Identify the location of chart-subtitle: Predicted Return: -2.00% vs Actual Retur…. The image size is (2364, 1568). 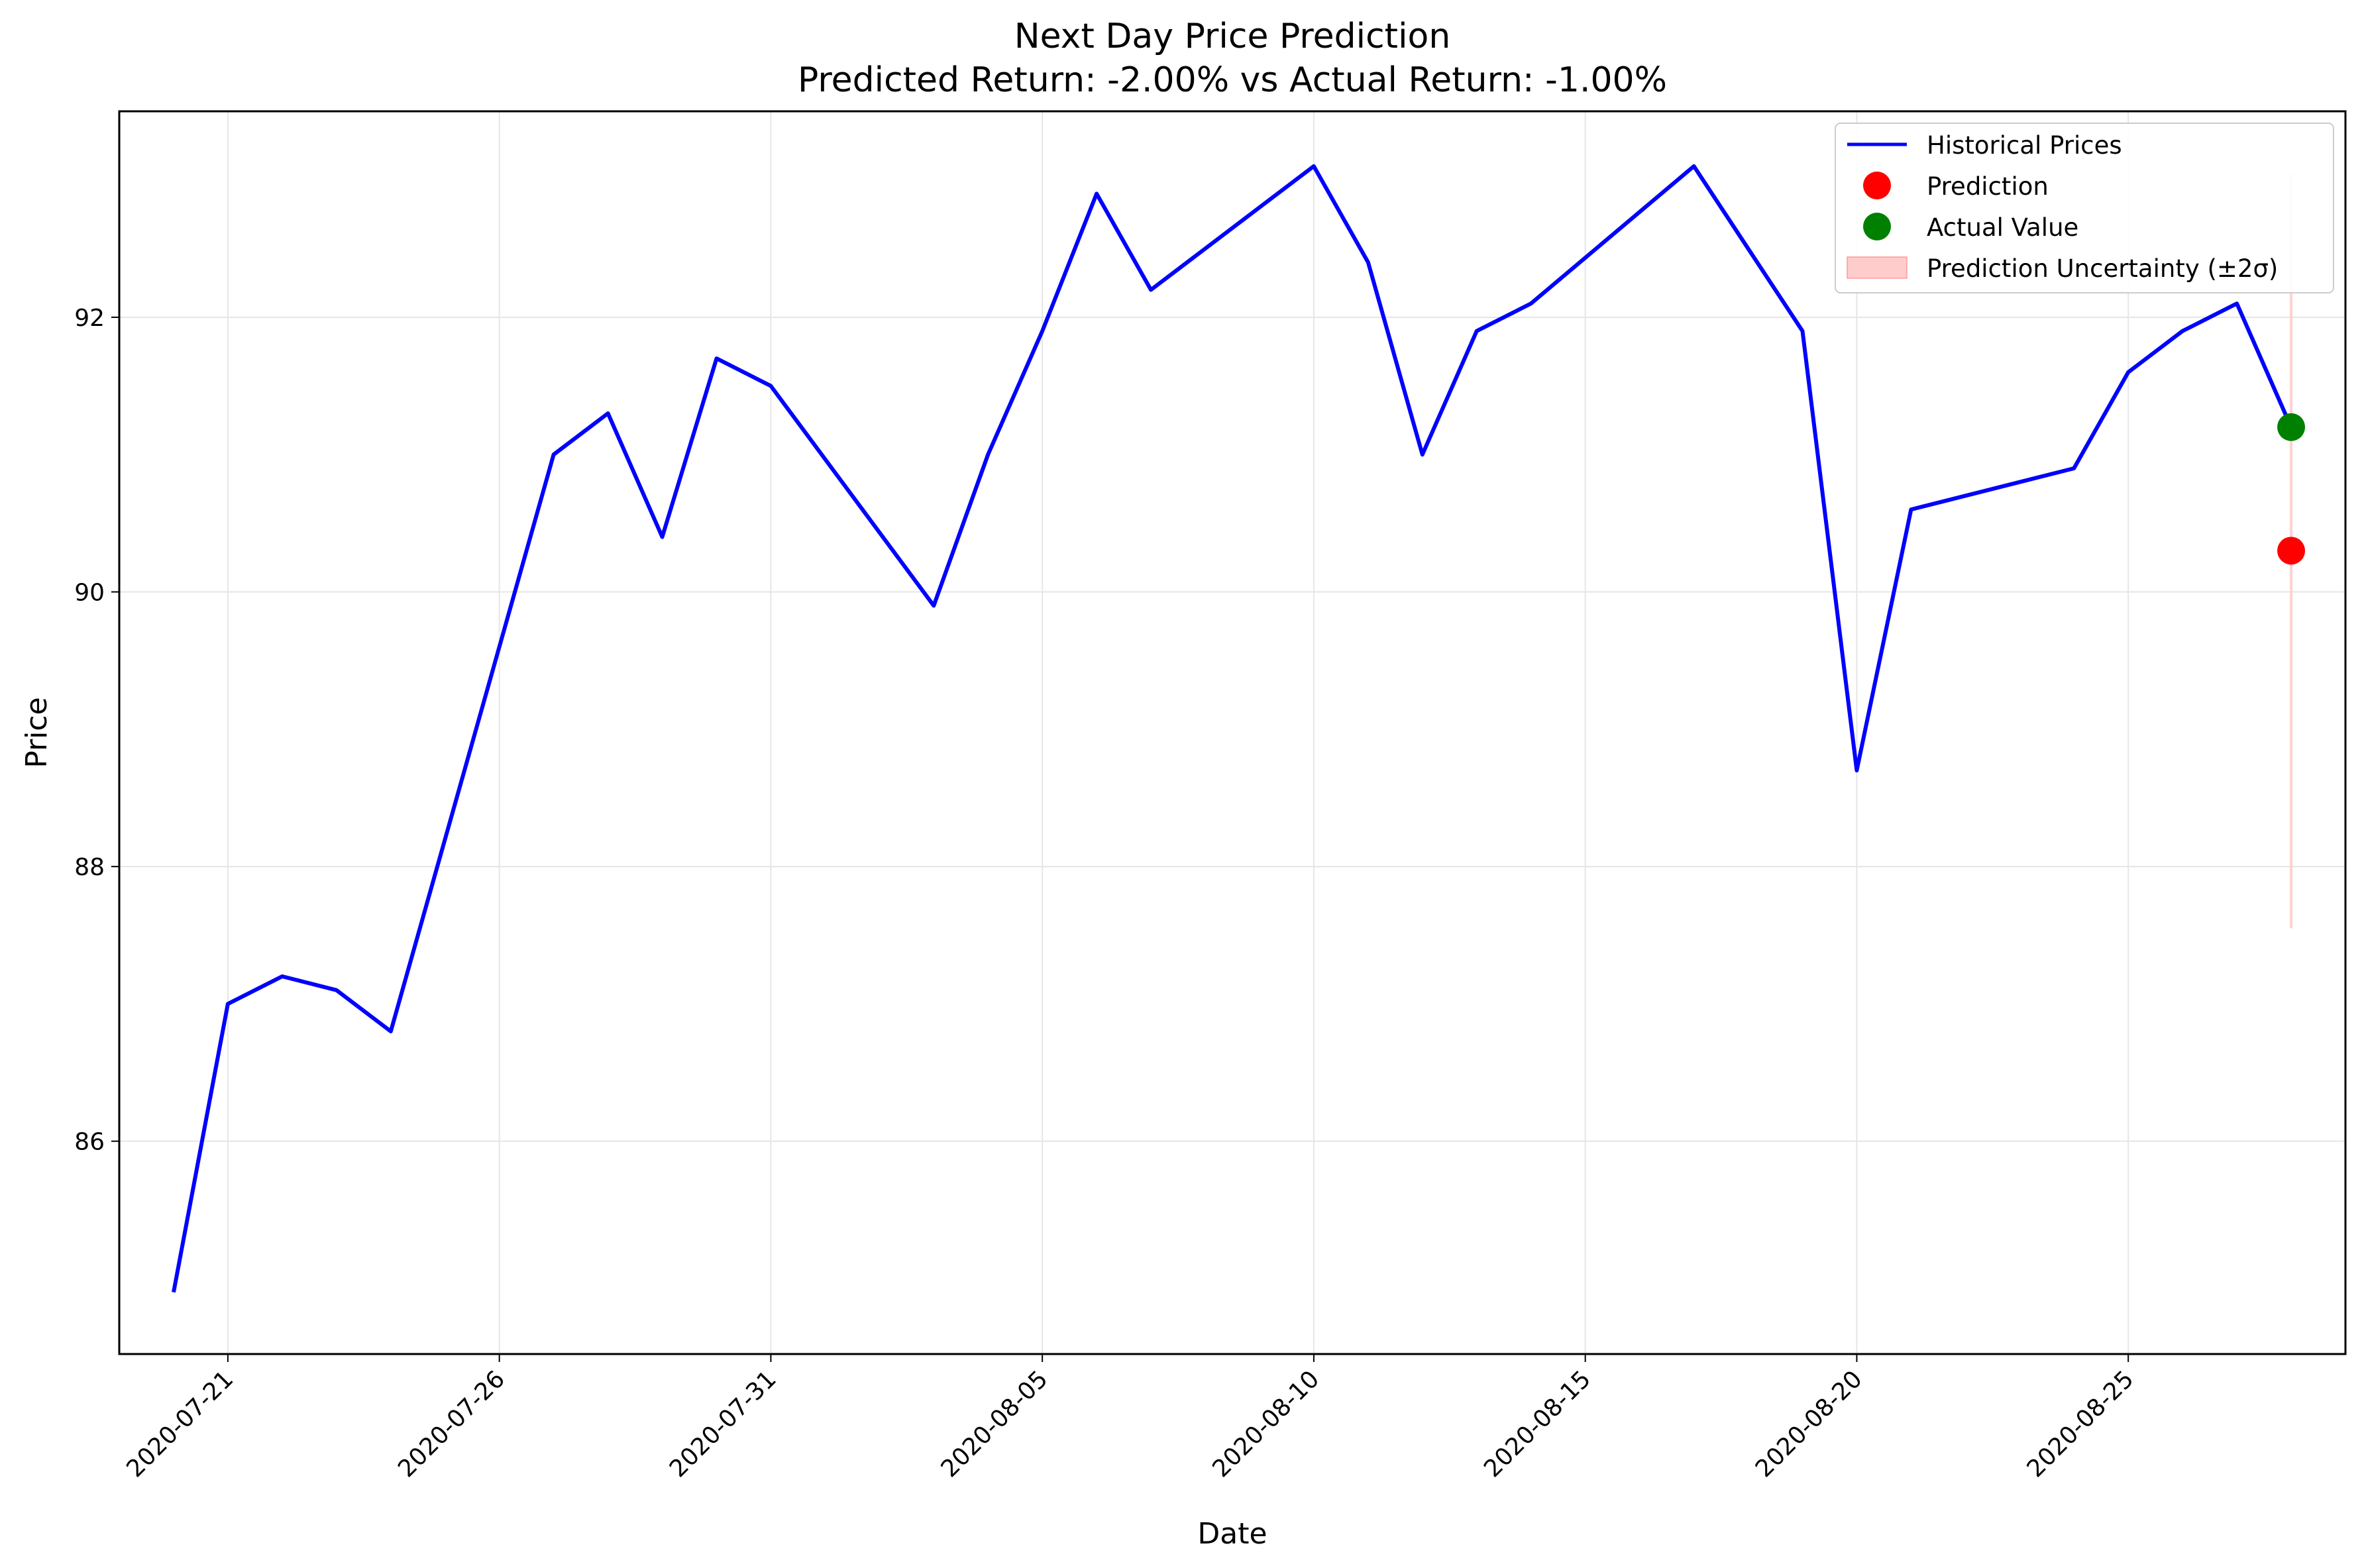
(1232, 80).